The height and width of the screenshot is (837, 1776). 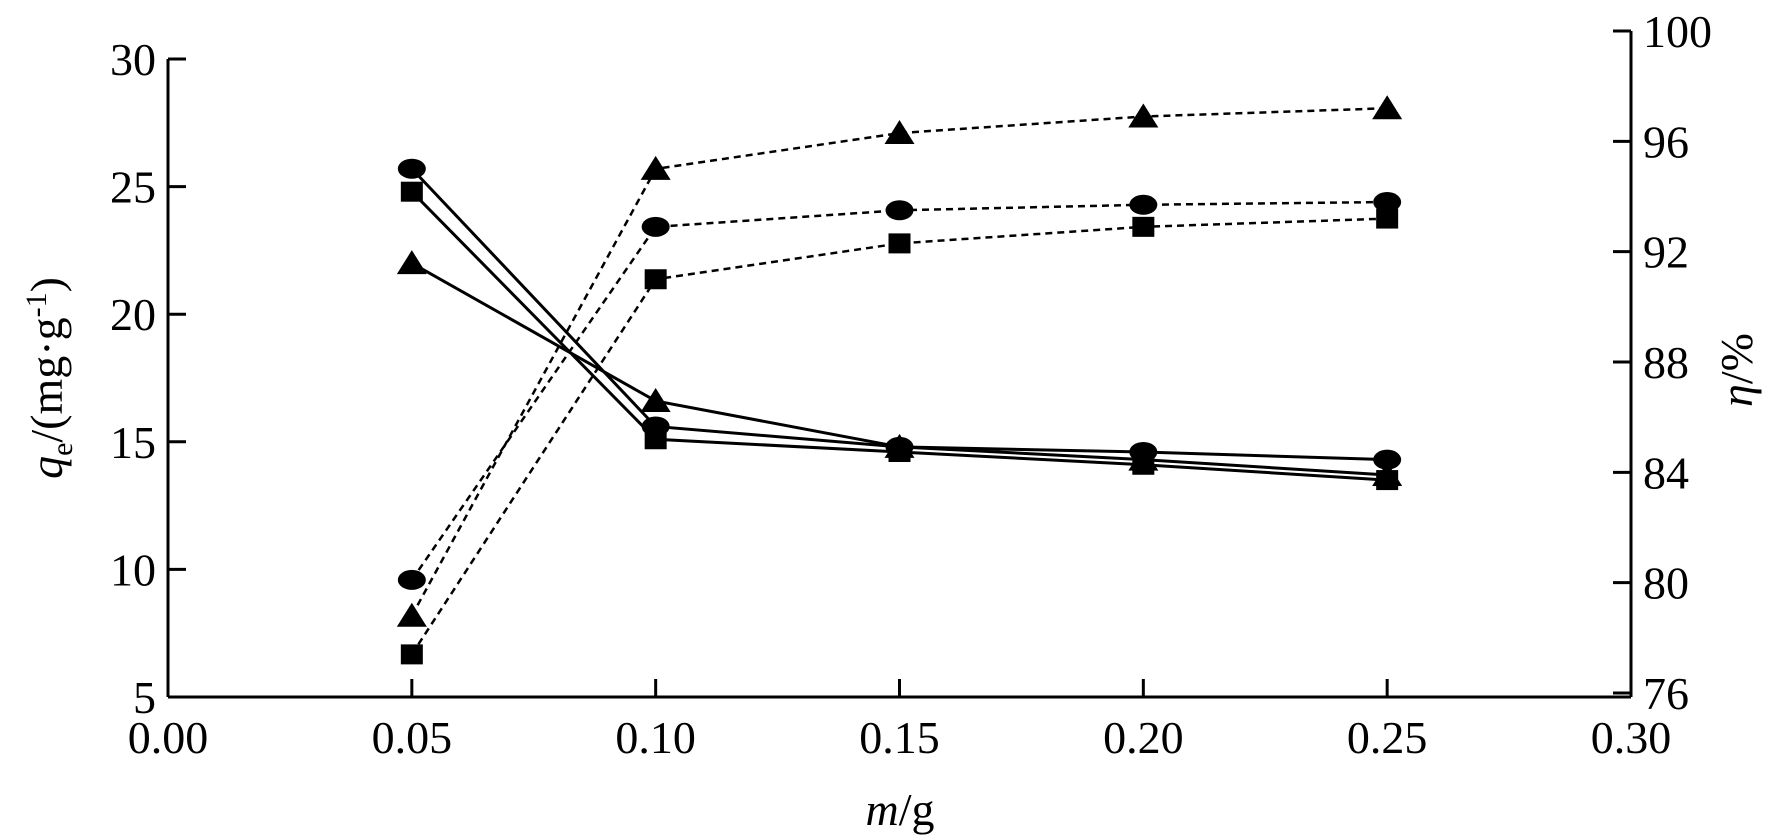 What do you see at coordinates (412, 737) in the screenshot?
I see `x-tick-label: 0.05` at bounding box center [412, 737].